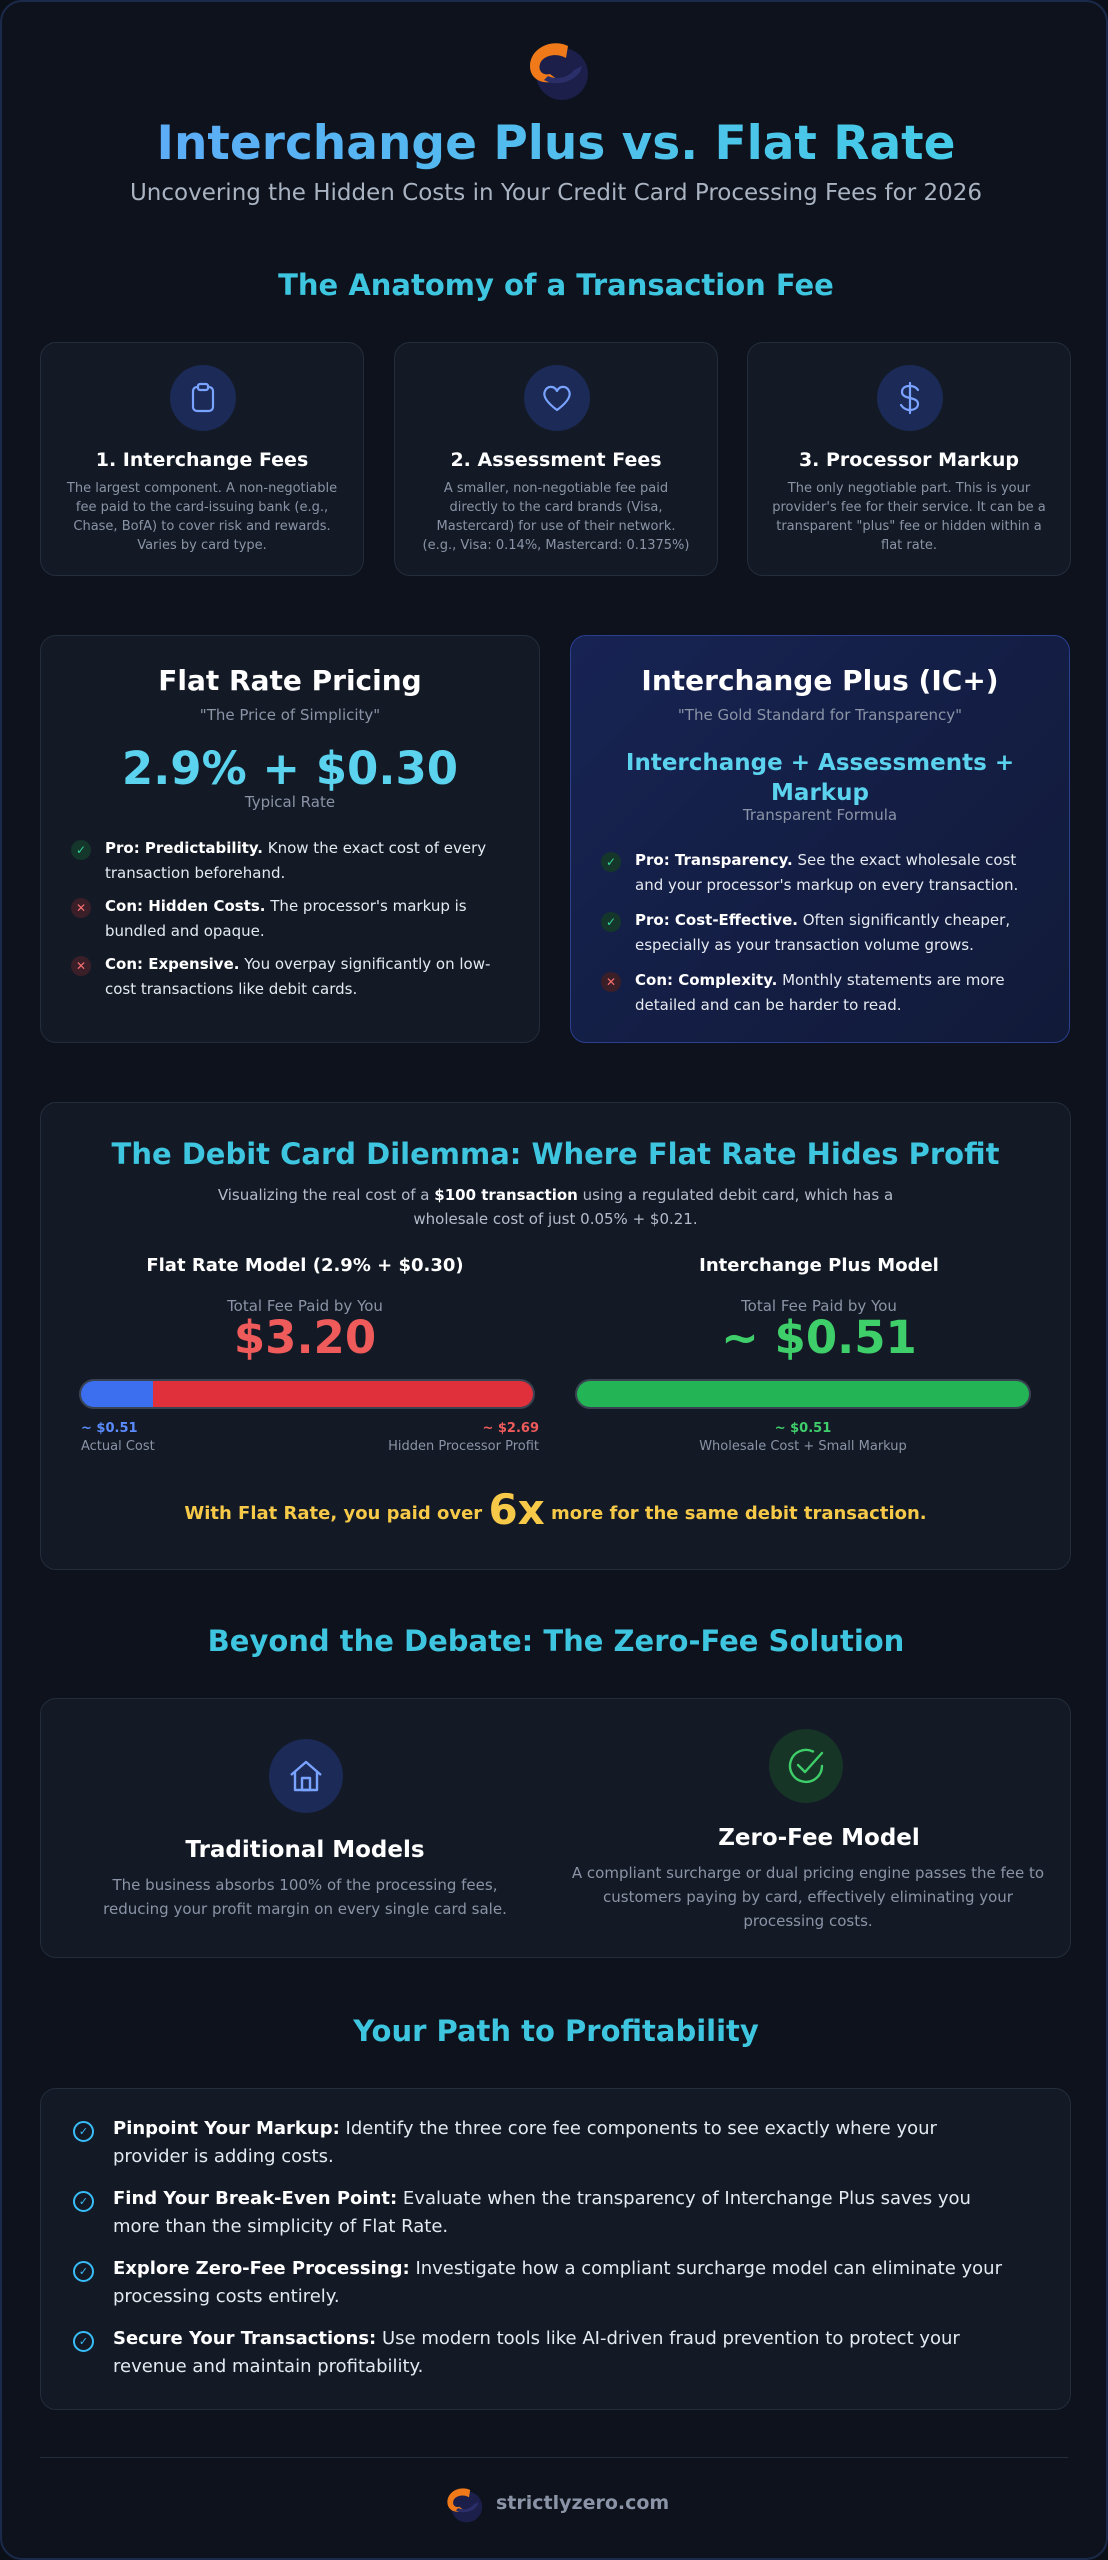 This screenshot has width=1108, height=2560. I want to click on actual-cost-value: ~ $0.51, so click(109, 1428).